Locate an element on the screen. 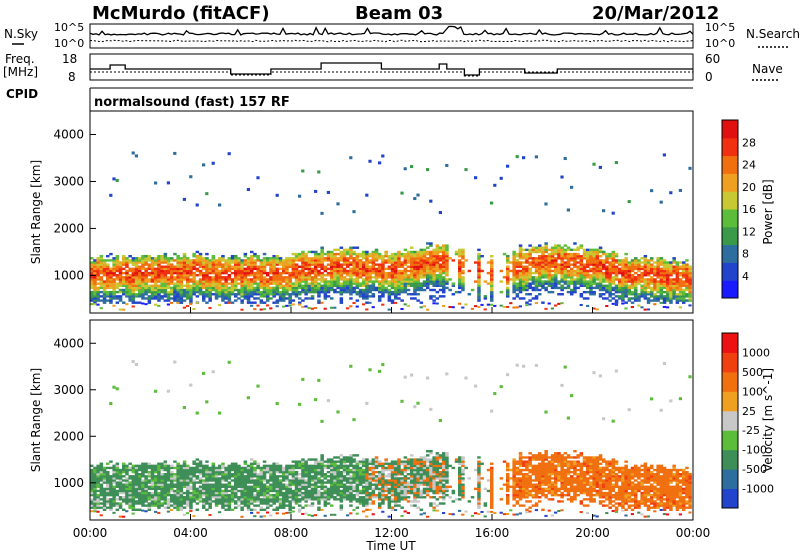 Image resolution: width=800 pixels, height=554 pixels. colorbar-swatch is located at coordinates (730, 147).